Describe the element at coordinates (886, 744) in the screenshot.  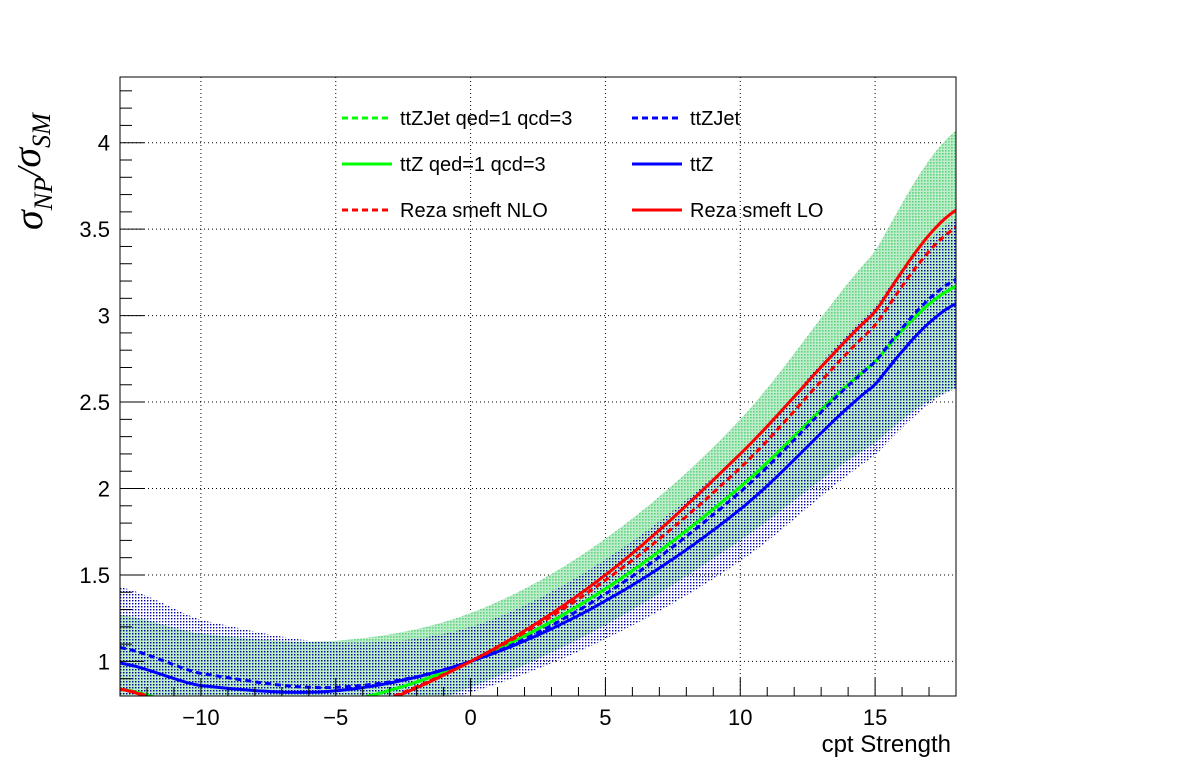
I see `x-axis-title: cpt Strength` at that location.